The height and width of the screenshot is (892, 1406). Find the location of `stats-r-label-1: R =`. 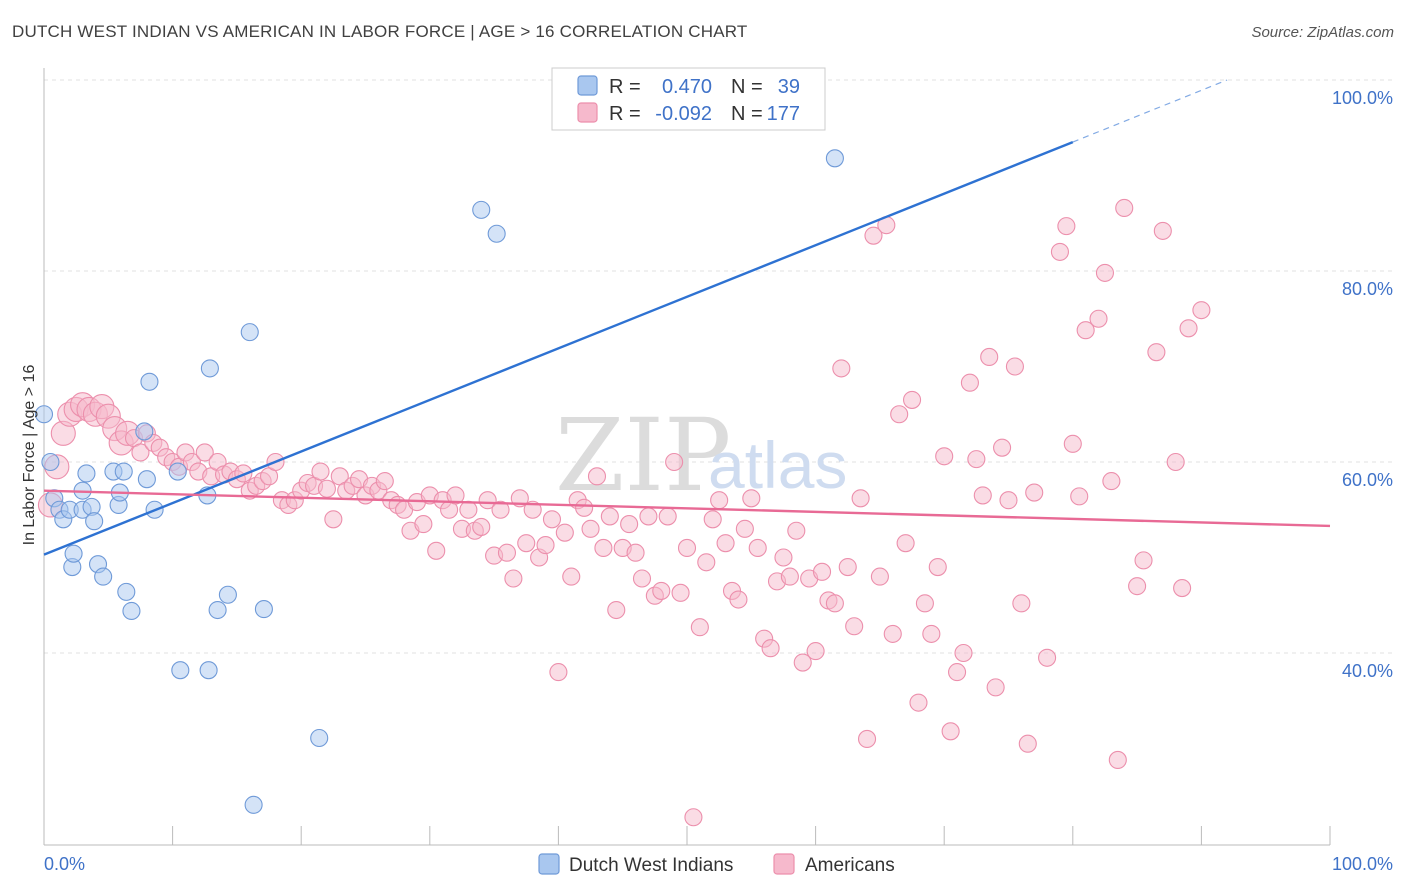

stats-r-label-1: R = is located at coordinates (625, 87).